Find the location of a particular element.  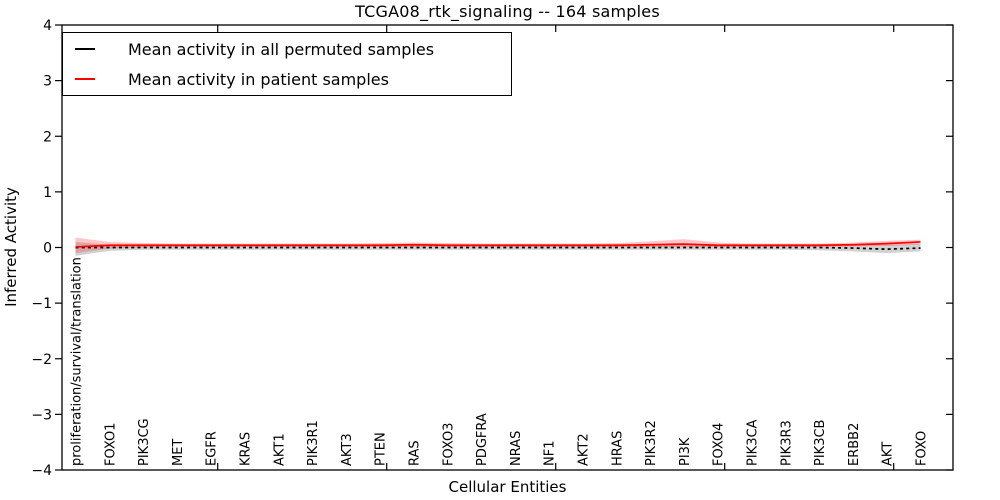

x-axis-label: Cellular Entities is located at coordinates (507, 487).